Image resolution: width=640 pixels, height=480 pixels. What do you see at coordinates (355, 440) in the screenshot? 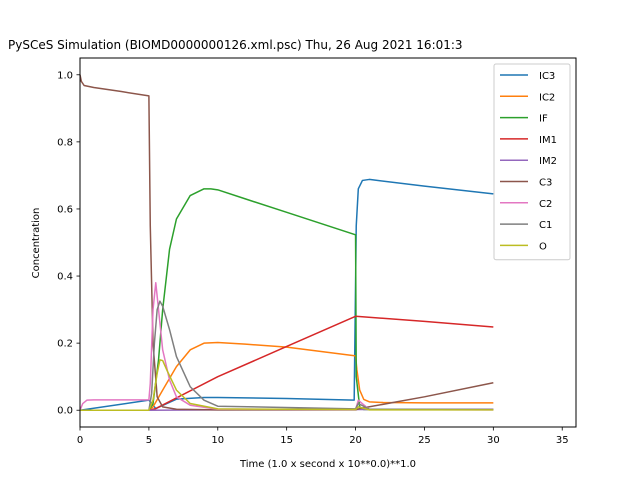
I see `x-tick-label: 20` at bounding box center [355, 440].